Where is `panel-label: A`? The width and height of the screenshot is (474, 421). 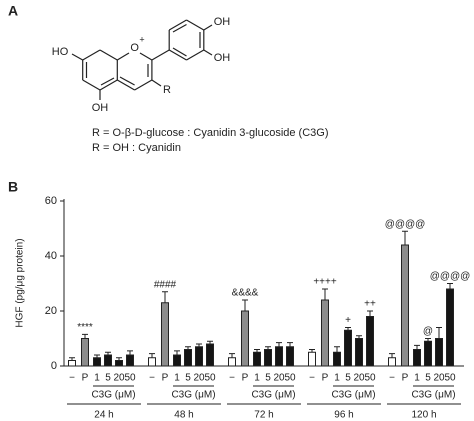 panel-label: A is located at coordinates (13, 11).